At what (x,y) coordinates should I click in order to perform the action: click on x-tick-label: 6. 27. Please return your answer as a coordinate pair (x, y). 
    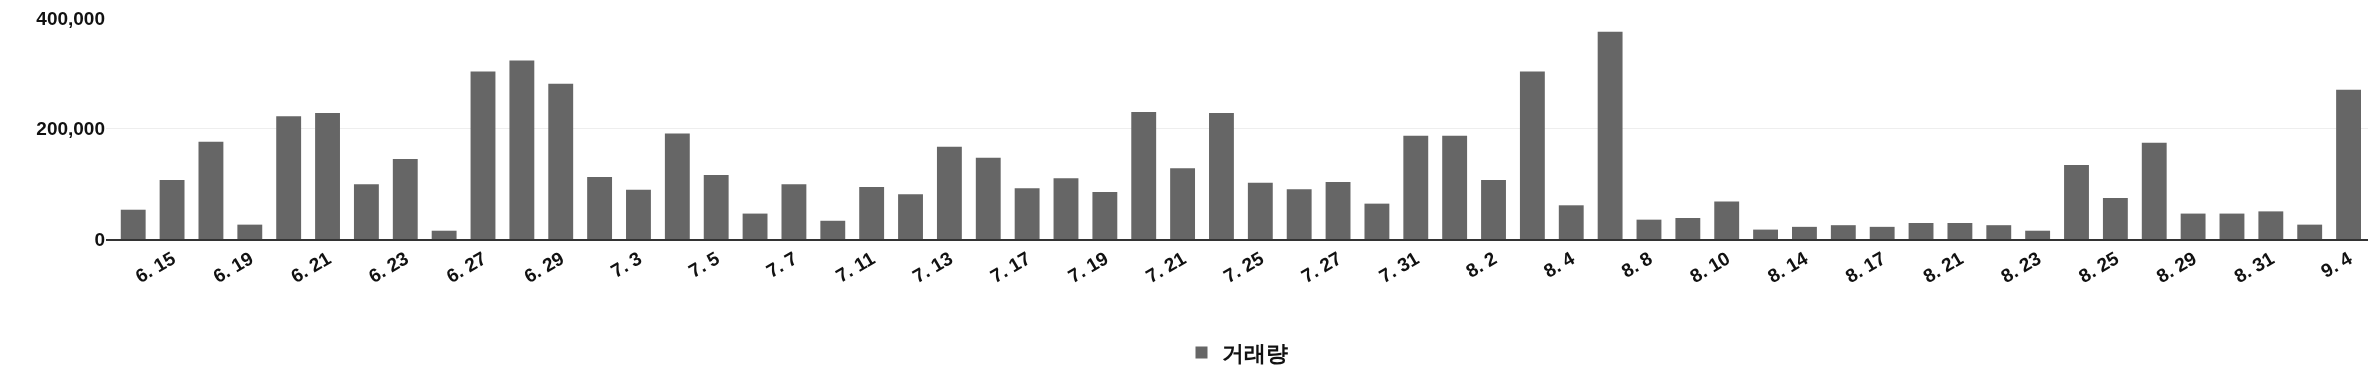
    Looking at the image, I should click on (466, 267).